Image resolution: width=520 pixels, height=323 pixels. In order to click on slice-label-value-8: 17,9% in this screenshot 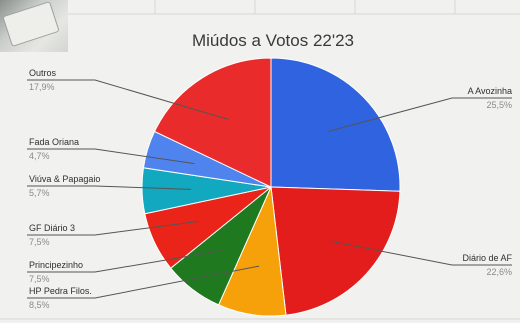, I will do `click(42, 87)`.